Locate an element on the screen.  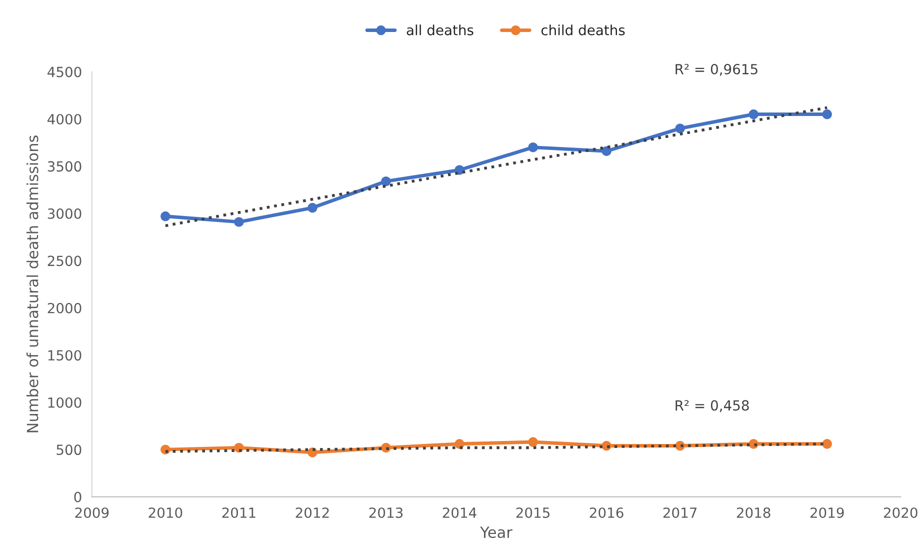
x-tick-label: 2011 is located at coordinates (239, 512).